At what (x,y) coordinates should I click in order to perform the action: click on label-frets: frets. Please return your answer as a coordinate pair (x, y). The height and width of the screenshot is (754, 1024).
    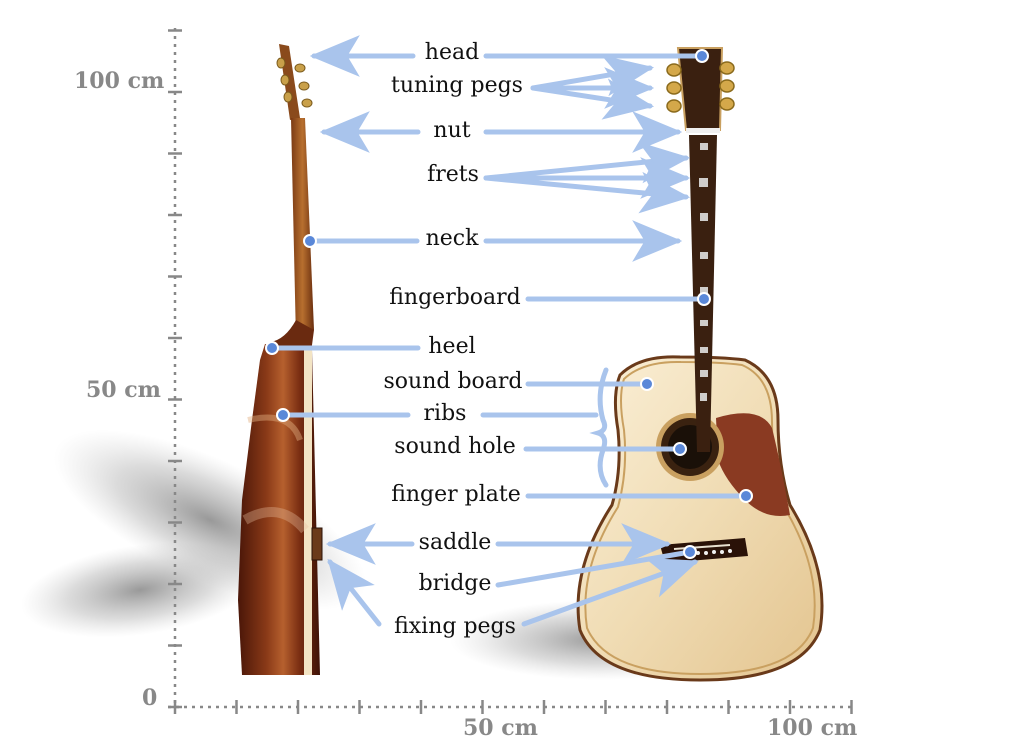
    Looking at the image, I should click on (453, 174).